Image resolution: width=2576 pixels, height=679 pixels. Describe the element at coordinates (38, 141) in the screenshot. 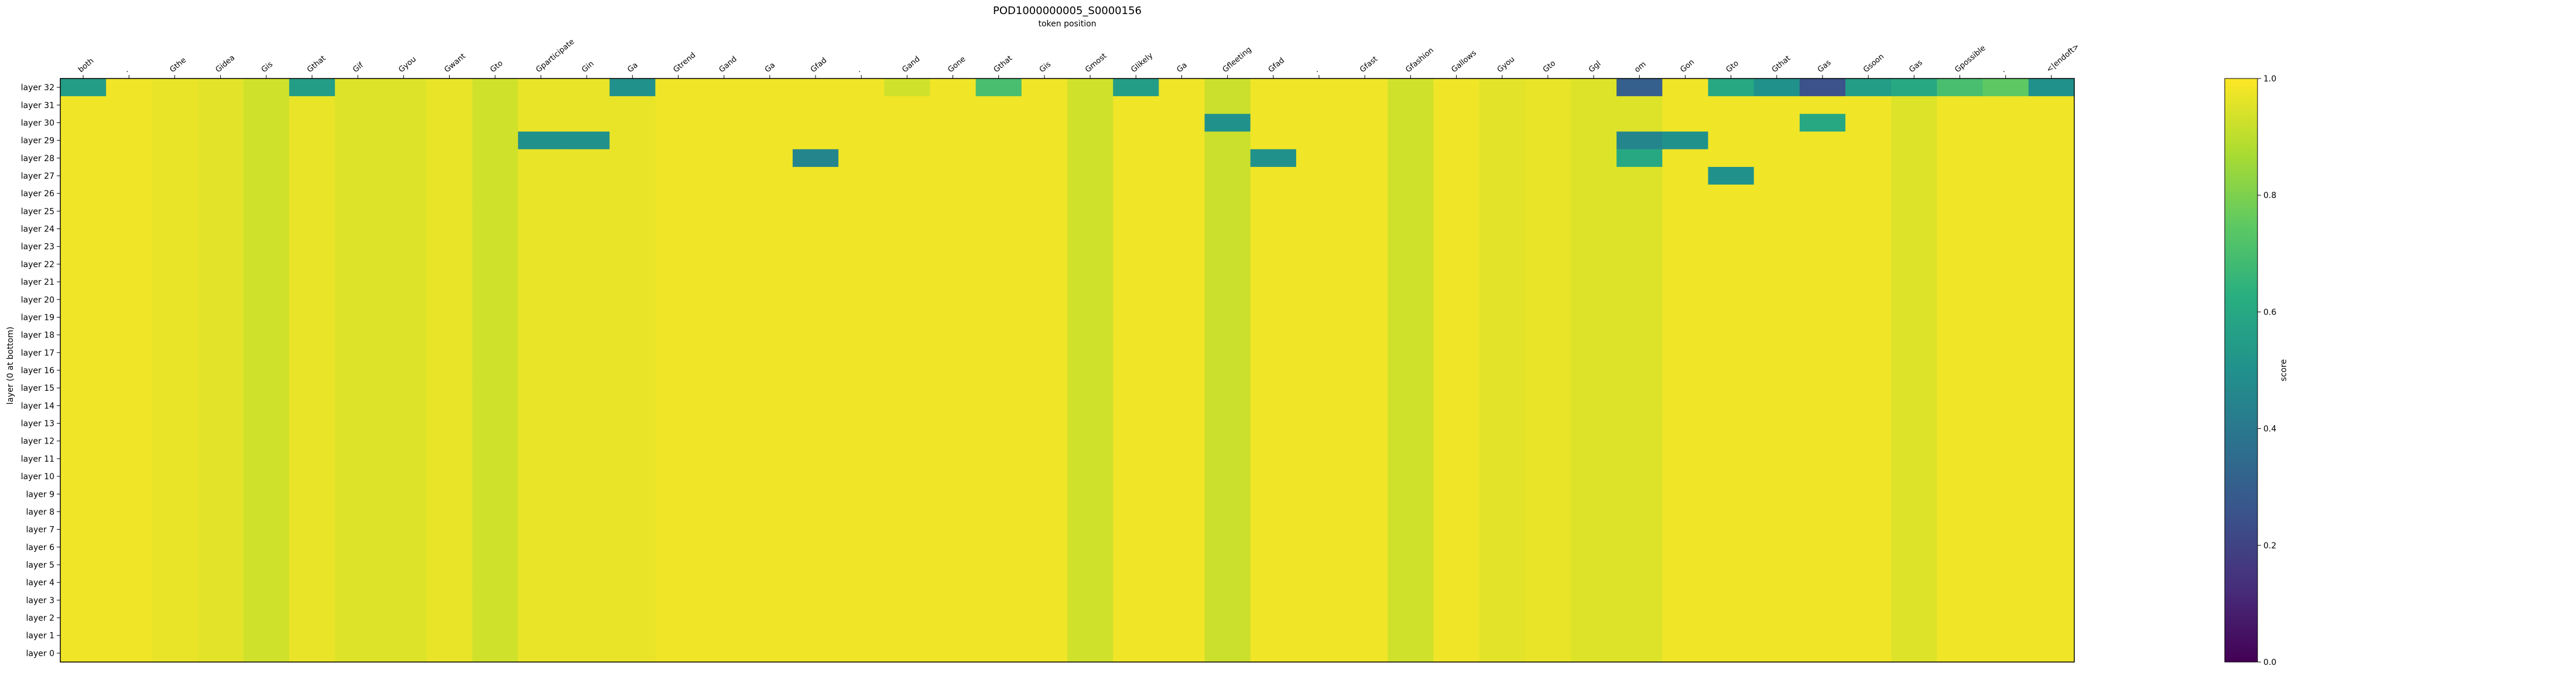

I see `y-tick-label: layer 29` at that location.